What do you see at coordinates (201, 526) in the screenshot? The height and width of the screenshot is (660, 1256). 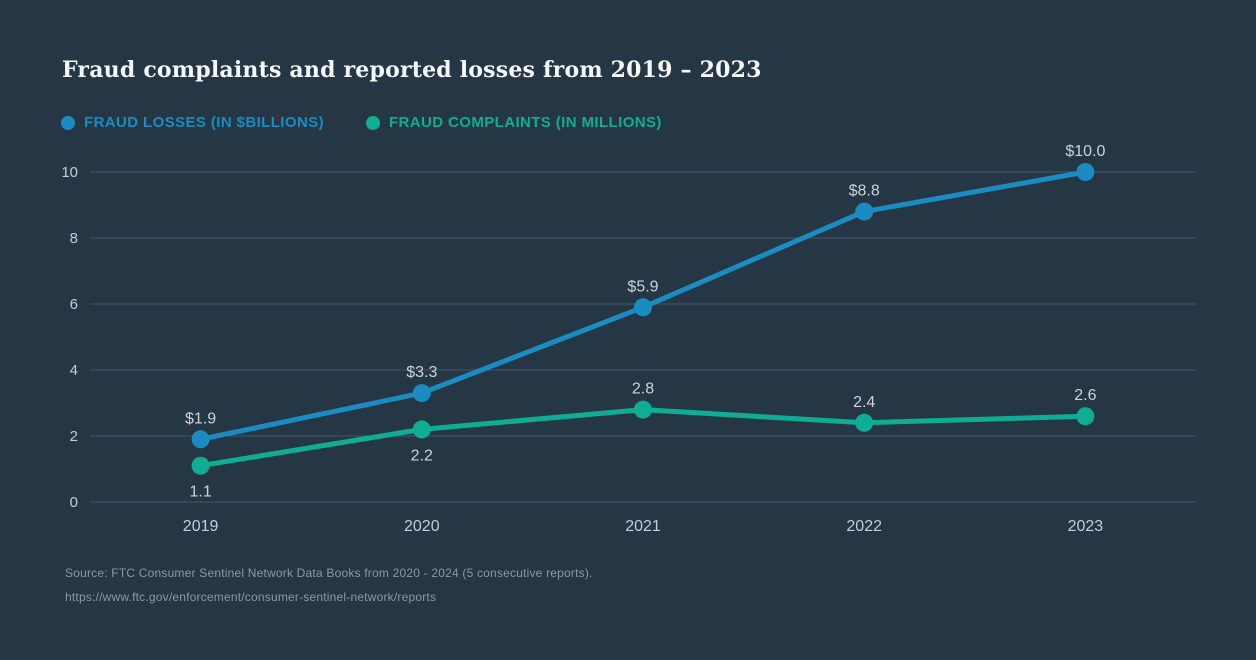 I see `x-axis-tick-label: 2019` at bounding box center [201, 526].